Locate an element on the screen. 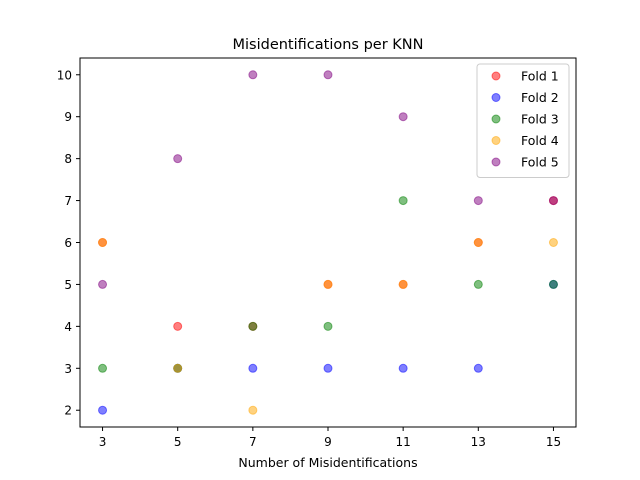 The width and height of the screenshot is (640, 480). legend-label: Fold 4 is located at coordinates (540, 140).